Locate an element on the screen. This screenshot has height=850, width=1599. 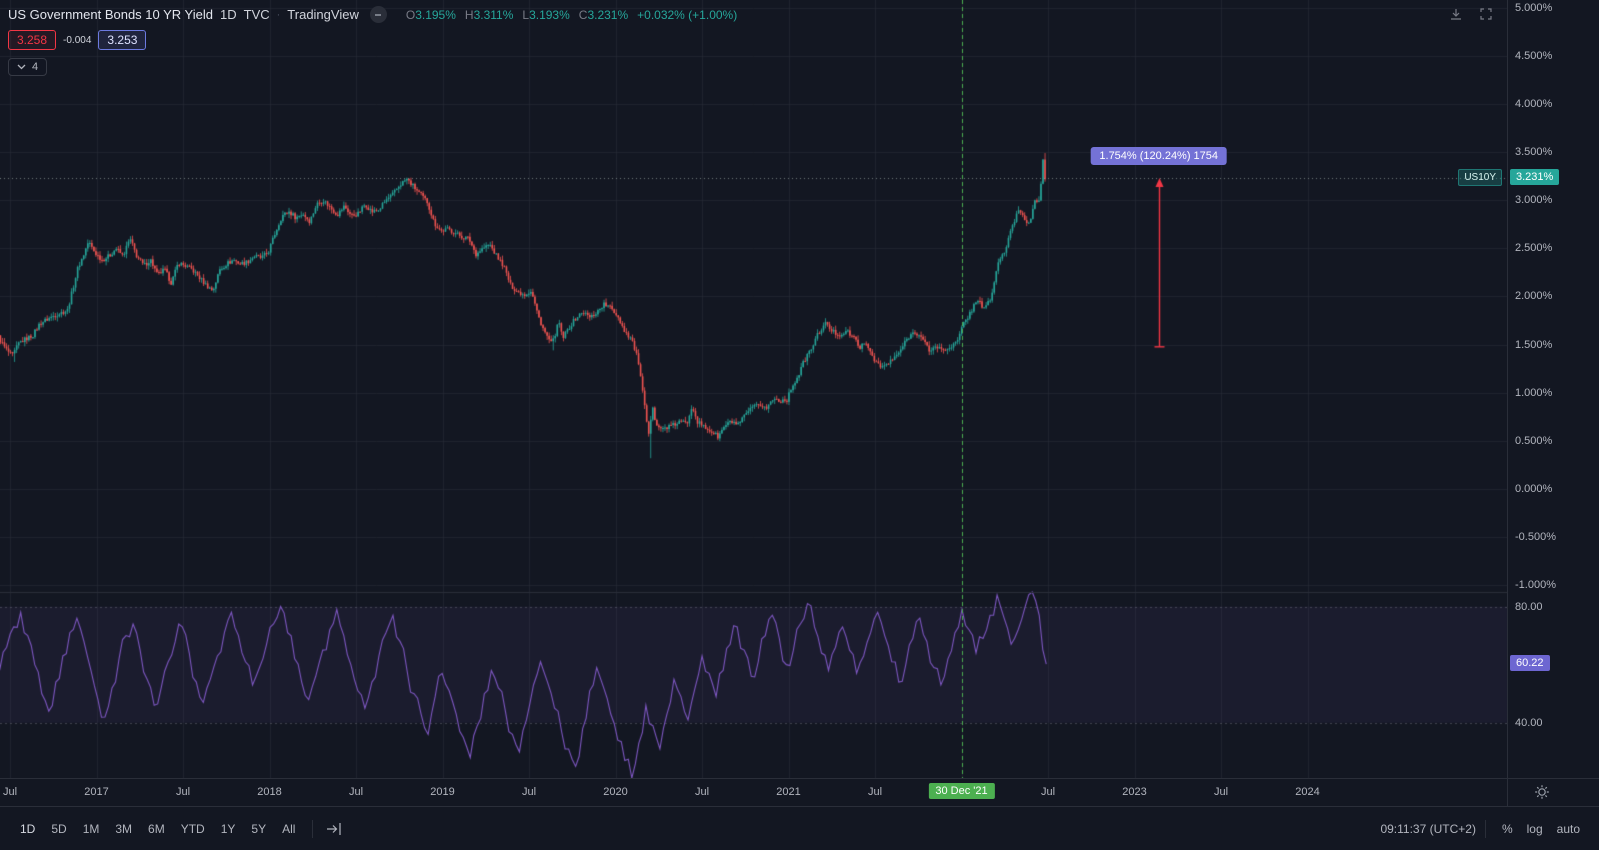
range-button-ytd: YTD is located at coordinates (192, 828).